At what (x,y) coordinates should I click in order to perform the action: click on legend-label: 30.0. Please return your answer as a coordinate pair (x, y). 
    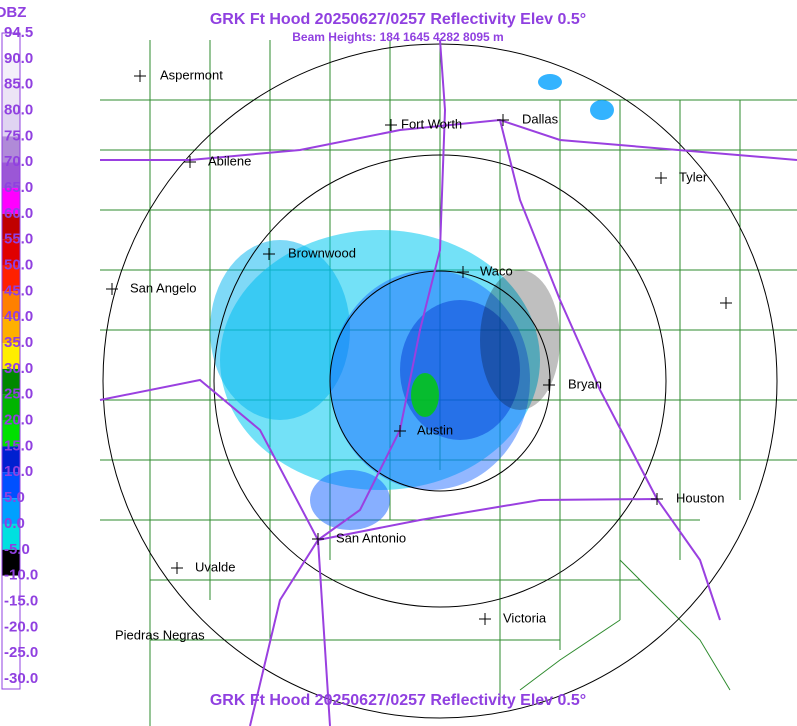
    Looking at the image, I should click on (18, 368).